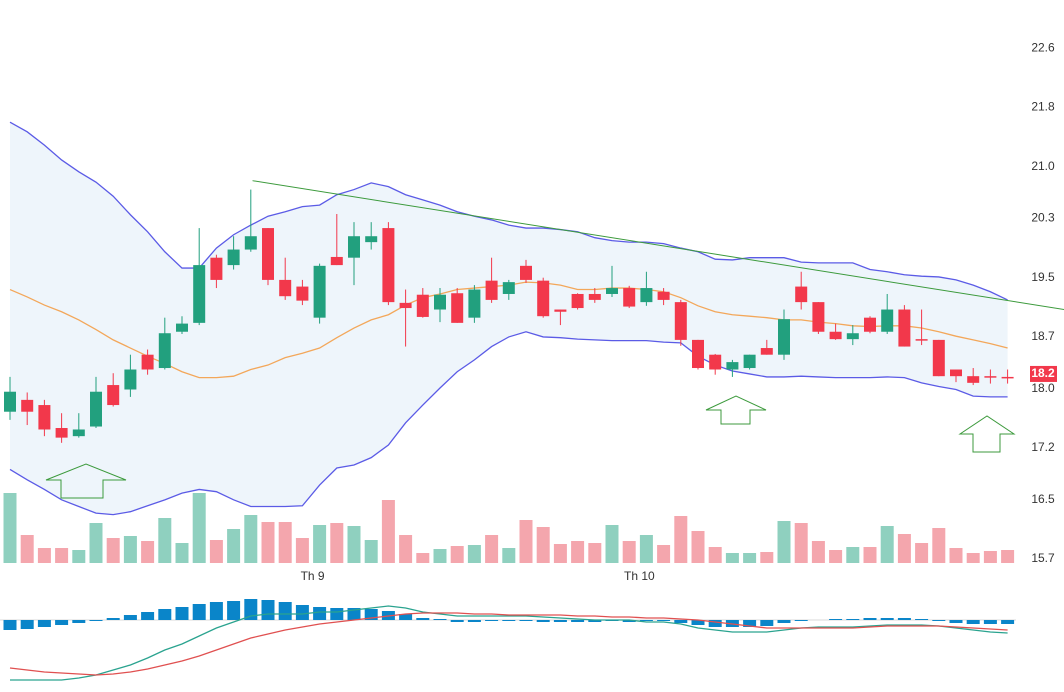  What do you see at coordinates (639, 576) in the screenshot?
I see `x-tick-label: Th 10` at bounding box center [639, 576].